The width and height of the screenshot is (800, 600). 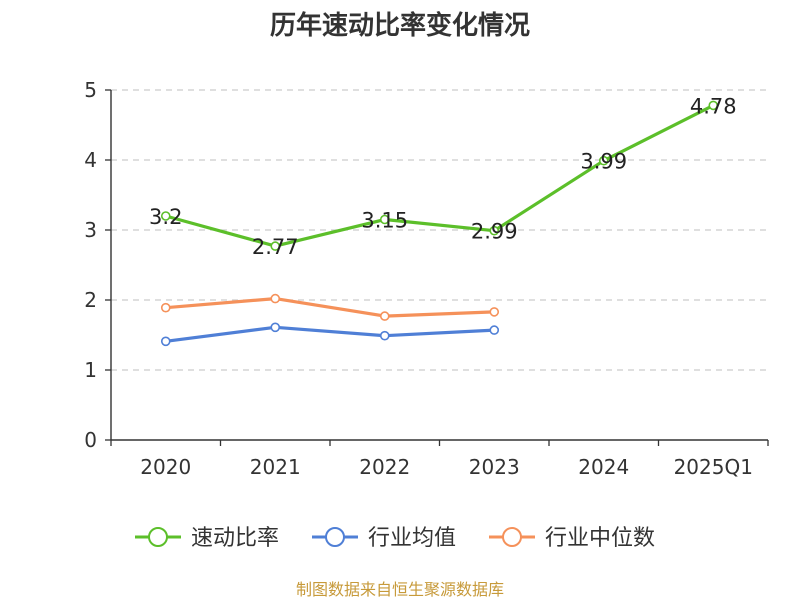 I want to click on x-tick-label: 2021, so click(x=275, y=467).